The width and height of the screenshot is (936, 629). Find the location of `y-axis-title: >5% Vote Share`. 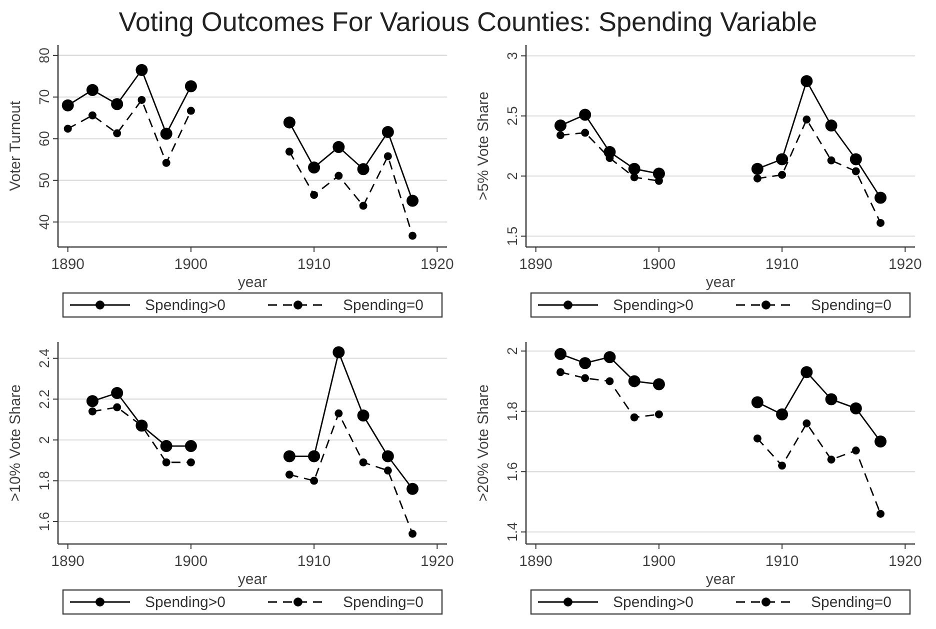

y-axis-title: >5% Vote Share is located at coordinates (483, 146).